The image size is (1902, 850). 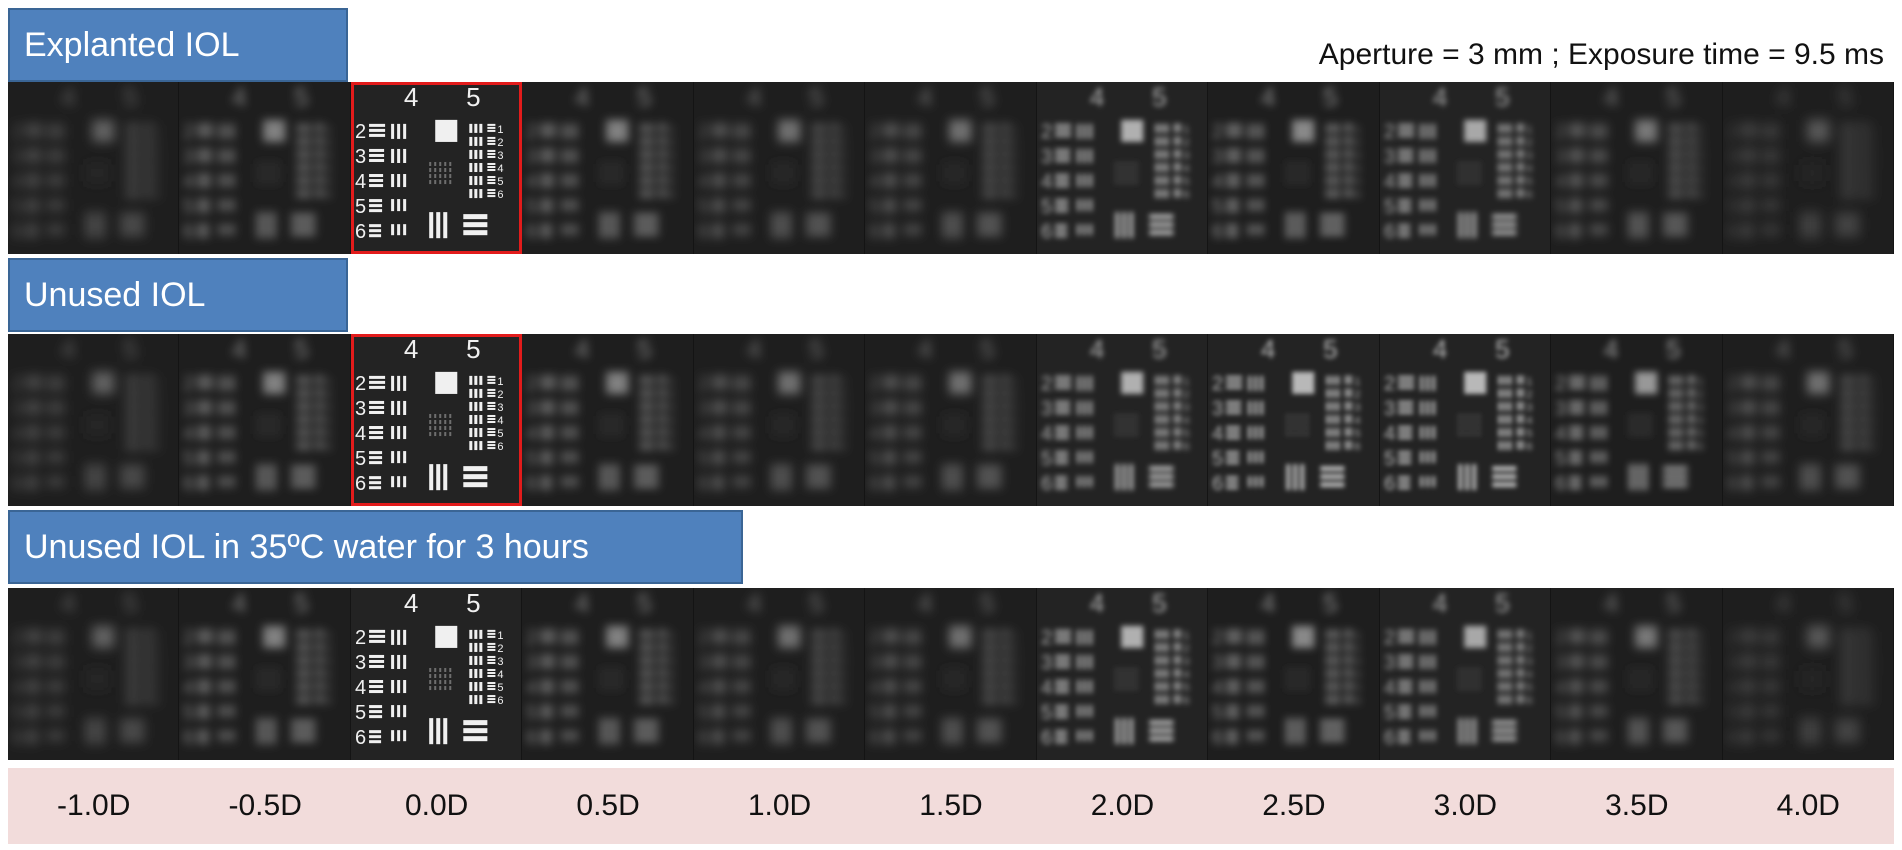 I want to click on defocus-label: 4.0D, so click(x=1808, y=805).